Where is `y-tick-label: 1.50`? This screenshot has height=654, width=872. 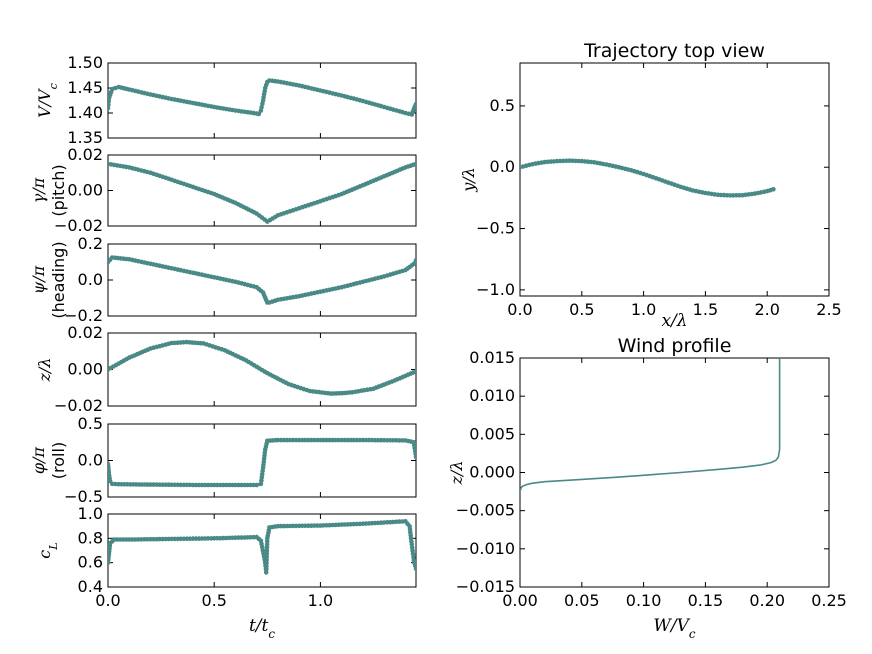 y-tick-label: 1.50 is located at coordinates (85, 62).